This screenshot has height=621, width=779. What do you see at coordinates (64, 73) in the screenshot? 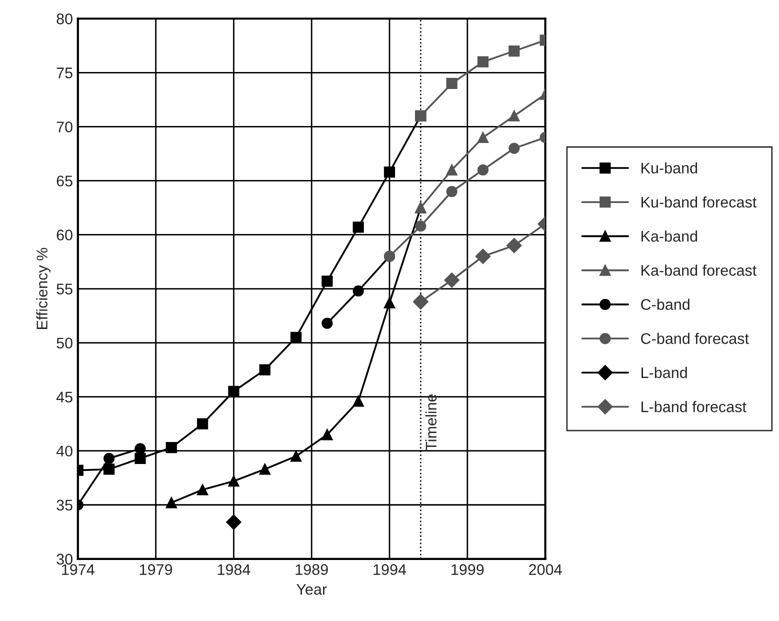
I see `y-tick-label: 75` at bounding box center [64, 73].